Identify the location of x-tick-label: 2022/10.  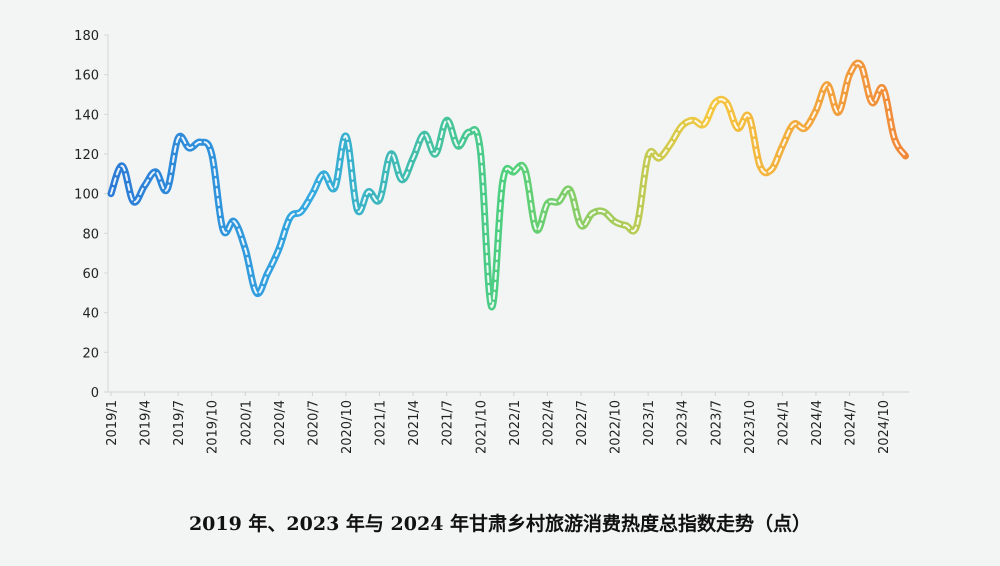
(616, 427).